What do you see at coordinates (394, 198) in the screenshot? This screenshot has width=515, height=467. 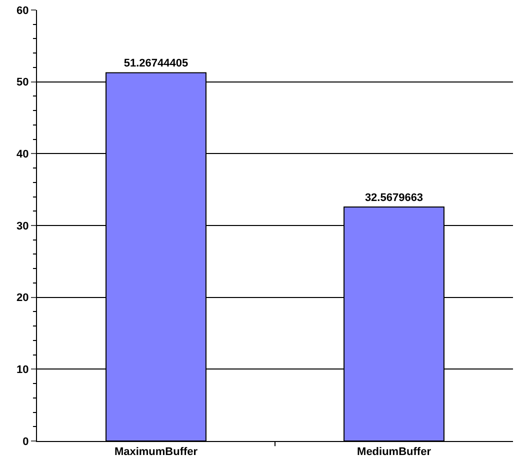 I see `data-label: 32.5679663` at bounding box center [394, 198].